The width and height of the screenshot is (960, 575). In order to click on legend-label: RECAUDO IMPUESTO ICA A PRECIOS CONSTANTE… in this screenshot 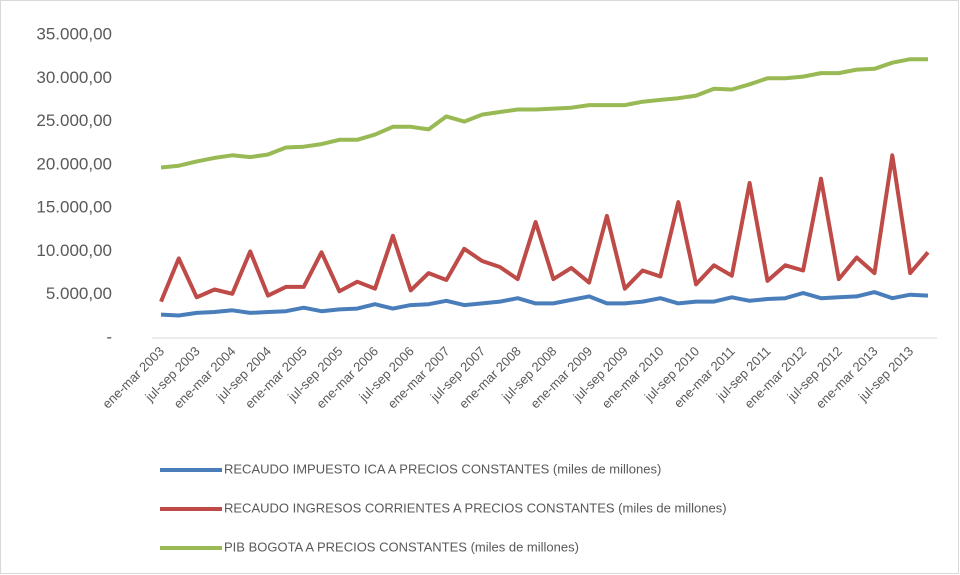, I will do `click(442, 468)`.